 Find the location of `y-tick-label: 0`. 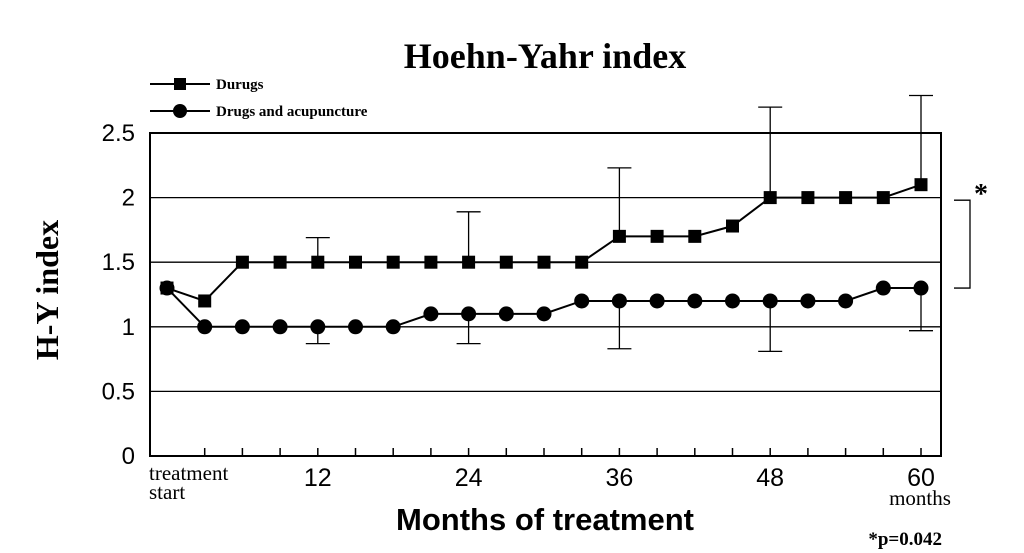

y-tick-label: 0 is located at coordinates (128, 456).